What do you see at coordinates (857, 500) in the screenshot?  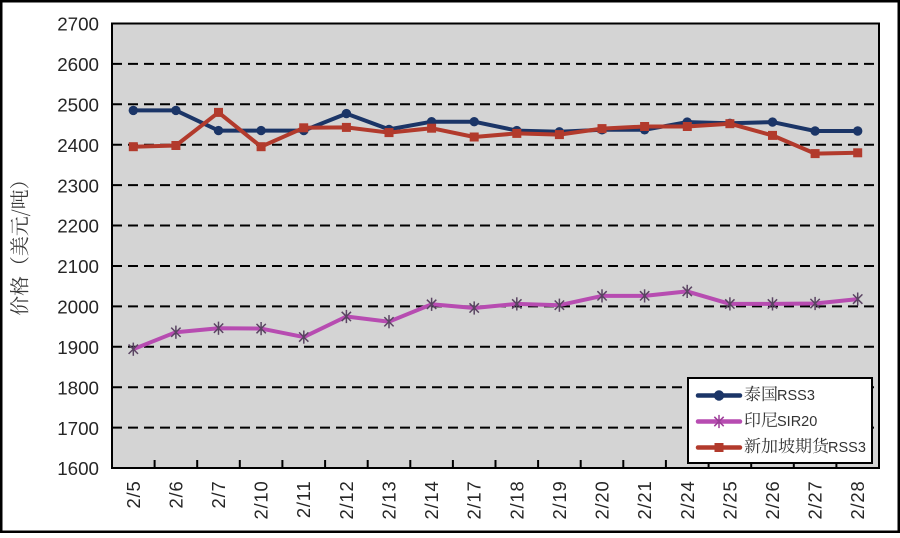 I see `svg-text: 2/28` at bounding box center [857, 500].